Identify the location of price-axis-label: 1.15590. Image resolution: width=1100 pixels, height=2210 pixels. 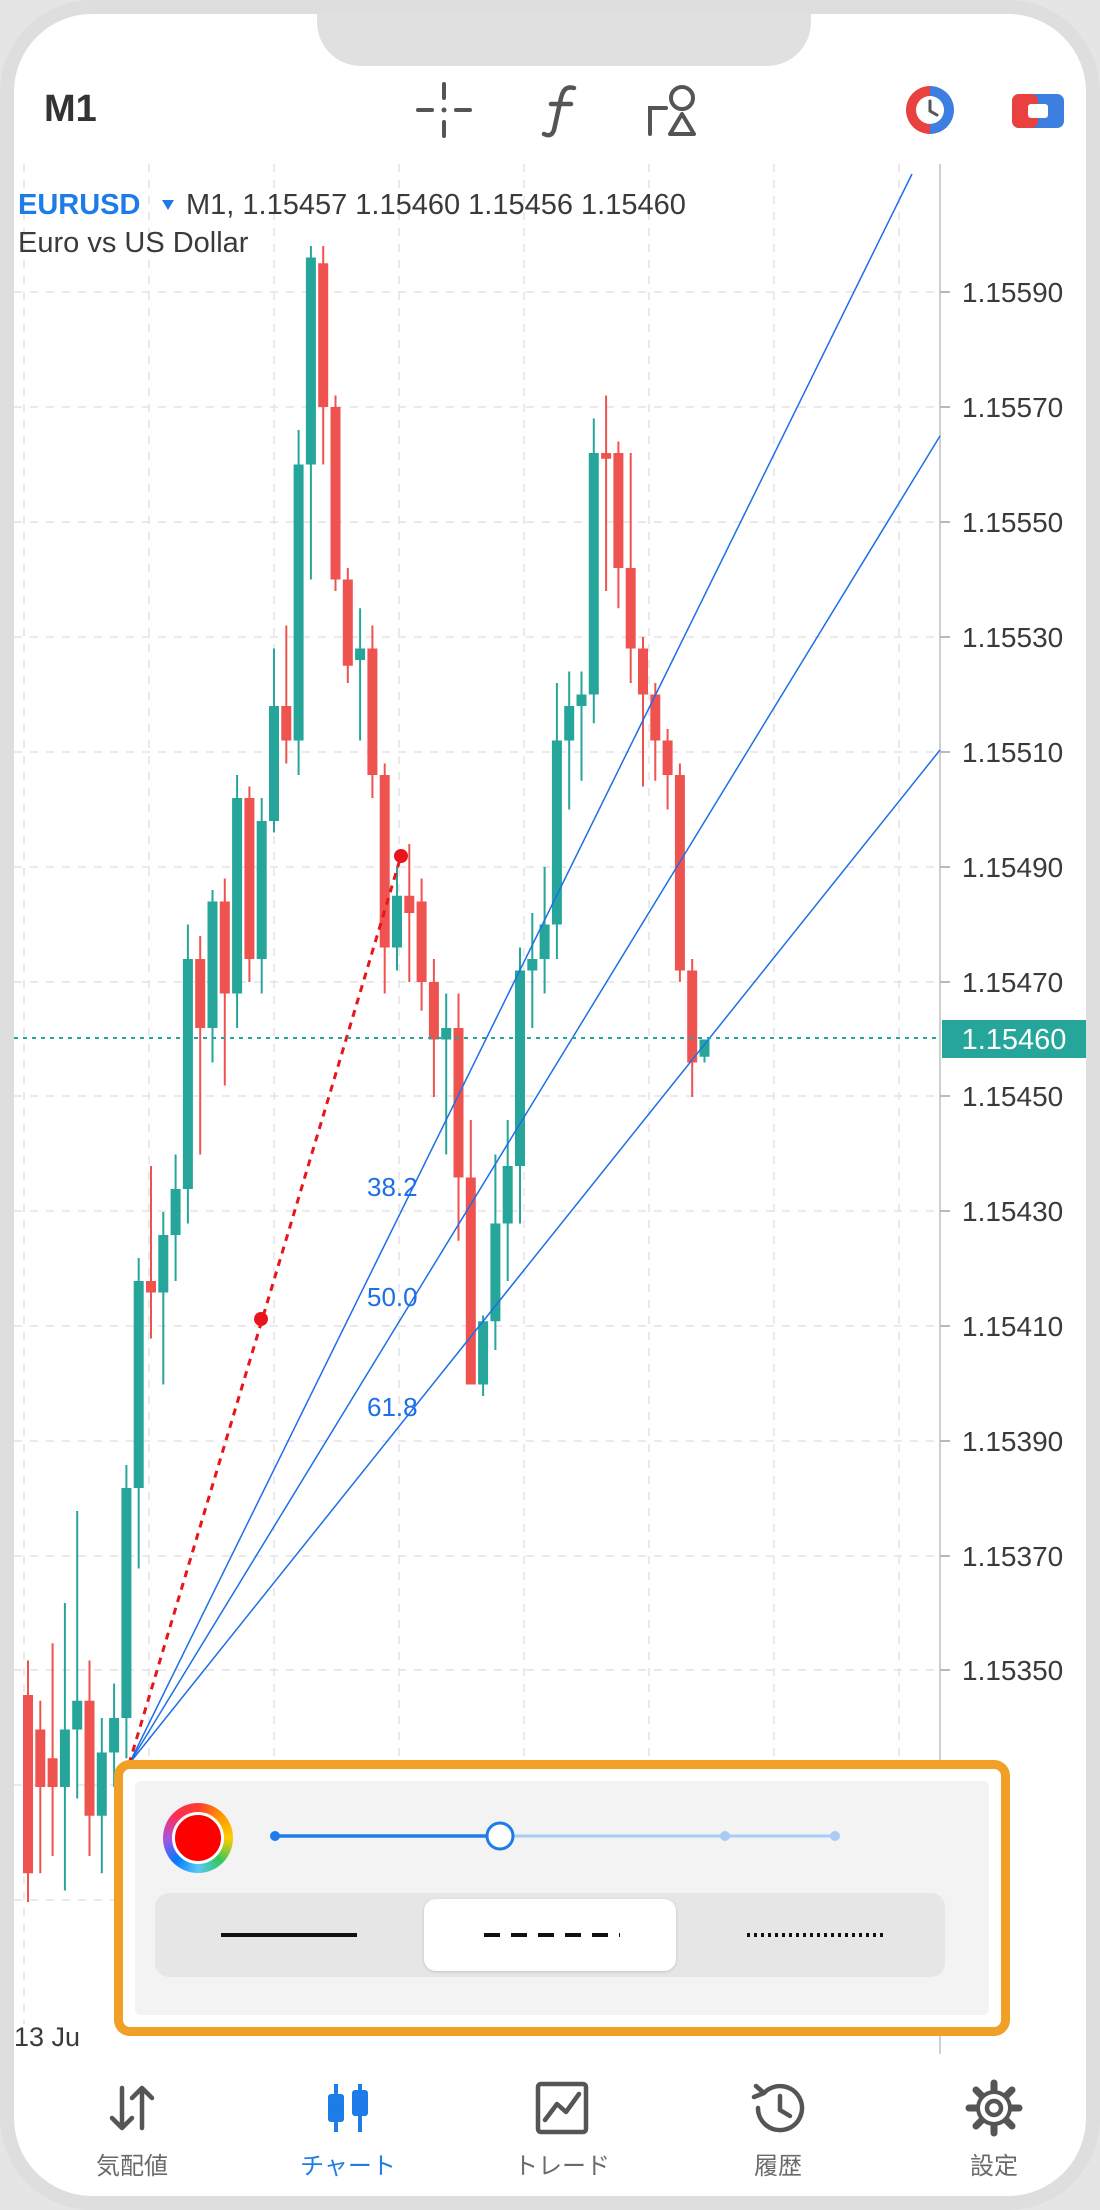
(1012, 292).